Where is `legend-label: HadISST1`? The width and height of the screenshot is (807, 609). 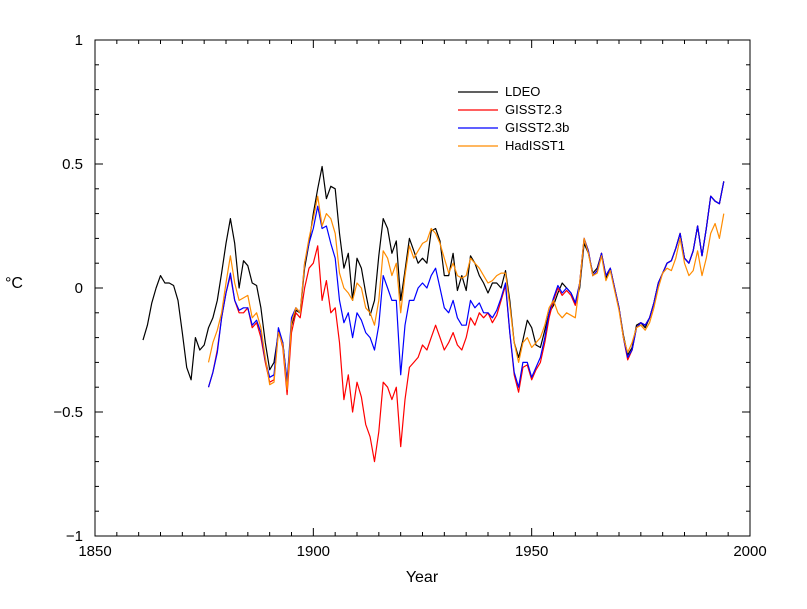
legend-label: HadISST1 is located at coordinates (535, 145).